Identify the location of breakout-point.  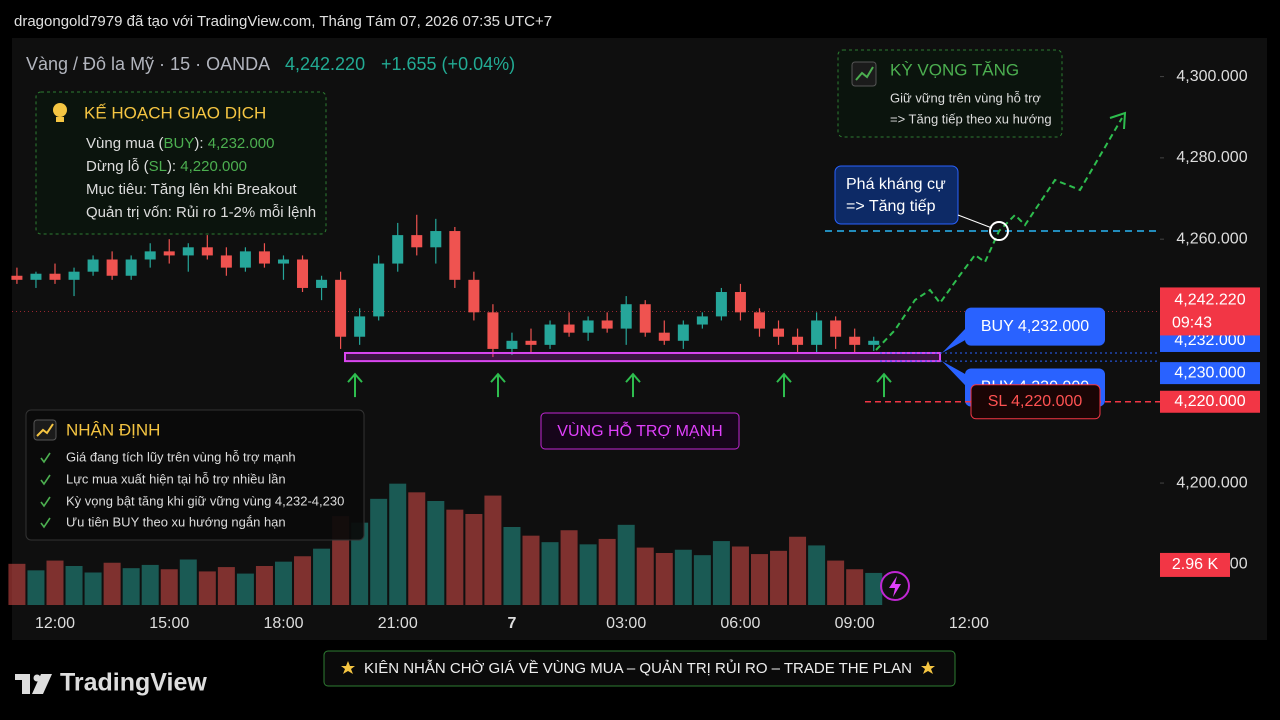
(999, 231).